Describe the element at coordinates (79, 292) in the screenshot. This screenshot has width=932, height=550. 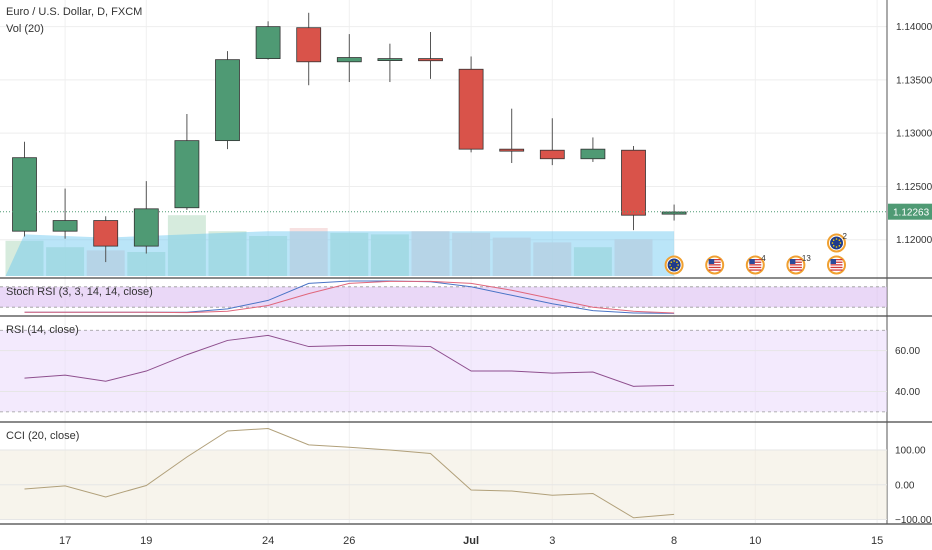
I see `stoch-rsi-title: Stoch RSI (3, 3, 14, 14, close)` at that location.